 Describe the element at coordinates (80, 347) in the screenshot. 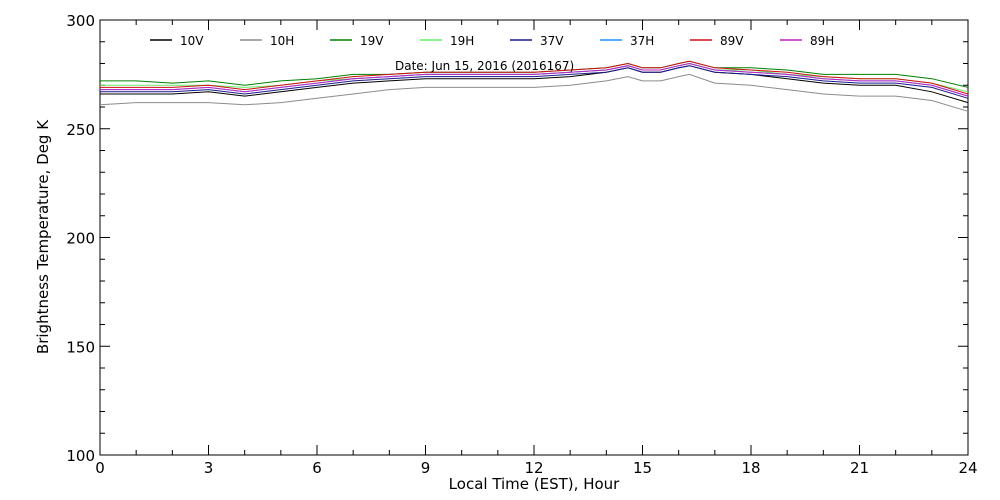

I see `y-tick-label: 150` at that location.